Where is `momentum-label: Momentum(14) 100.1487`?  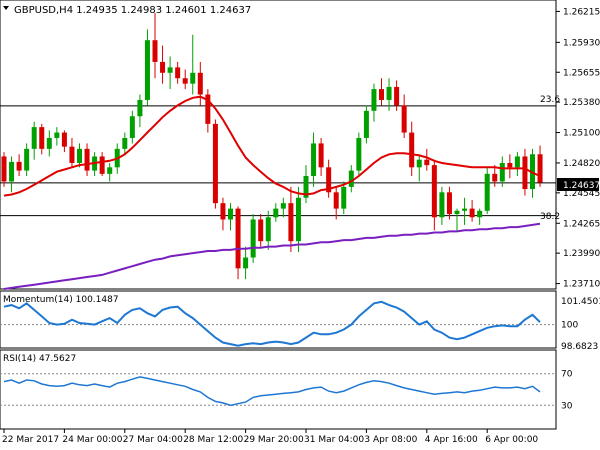
momentum-label: Momentum(14) 100.1487 is located at coordinates (61, 300).